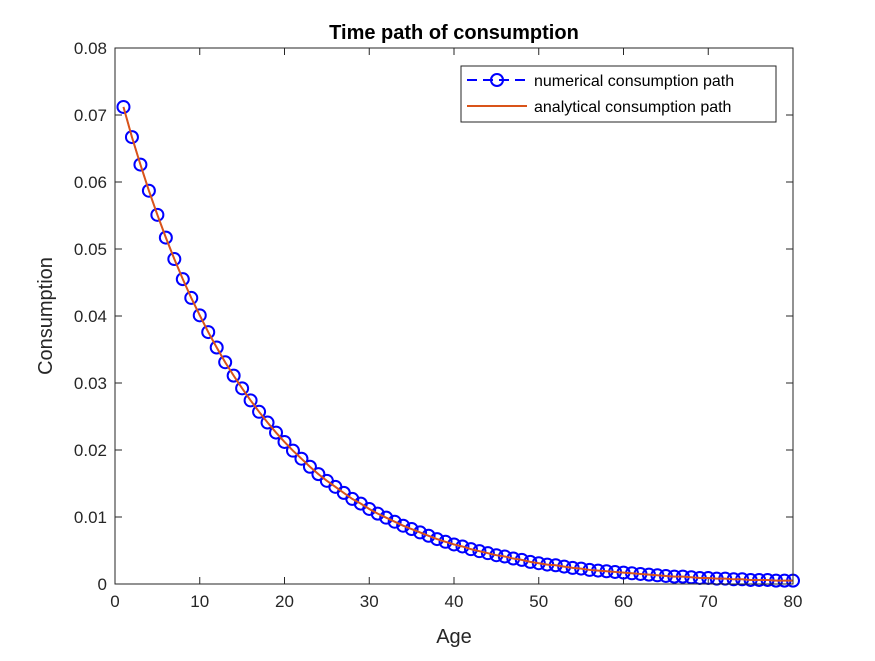  I want to click on x-tick-label: 20, so click(284, 601).